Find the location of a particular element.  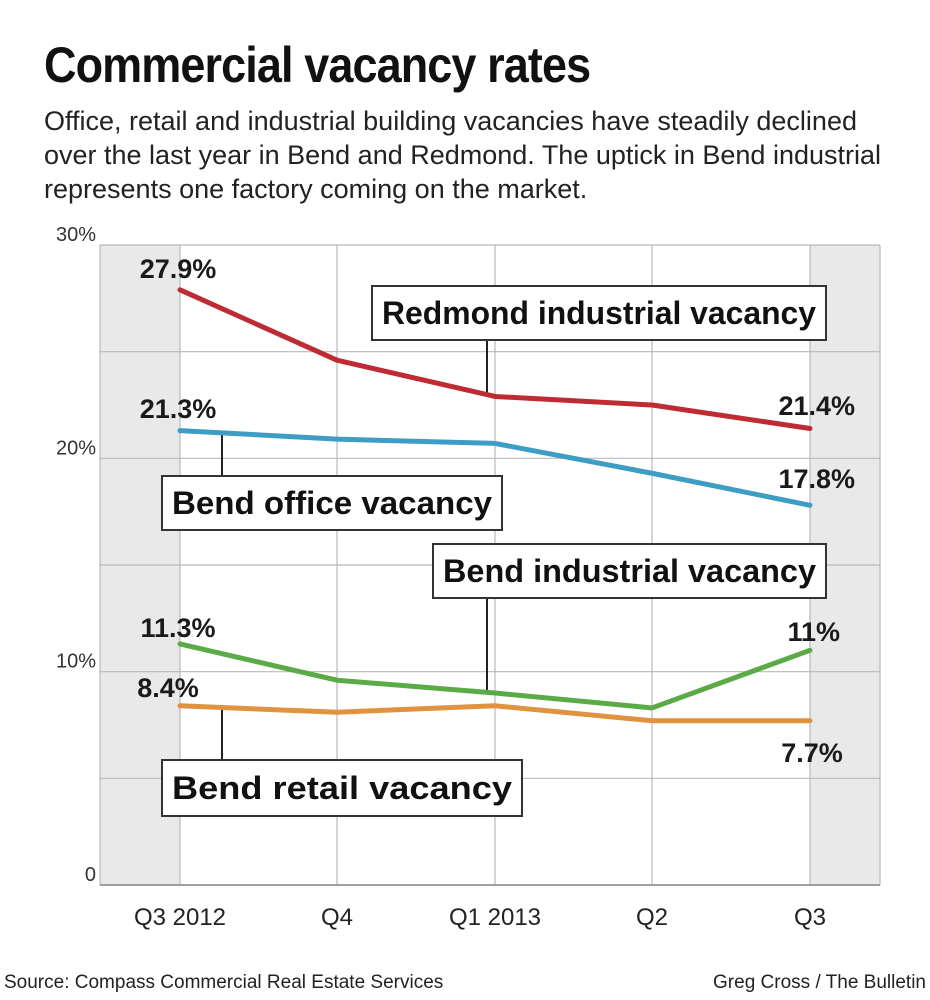

series-name-label: Bend retail vacancy is located at coordinates (342, 788).